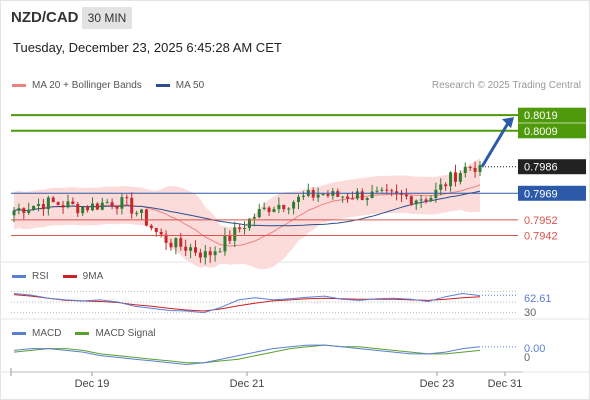 The image size is (590, 400). I want to click on macd-value-label: 0.00, so click(534, 349).